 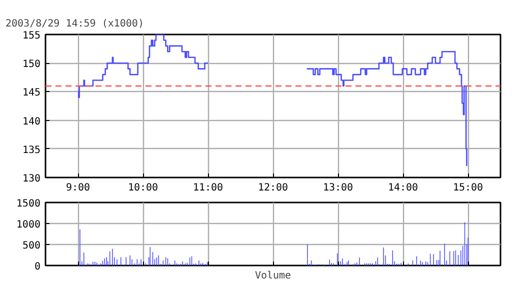 I want to click on x-axis-title: Volume, so click(x=273, y=276).